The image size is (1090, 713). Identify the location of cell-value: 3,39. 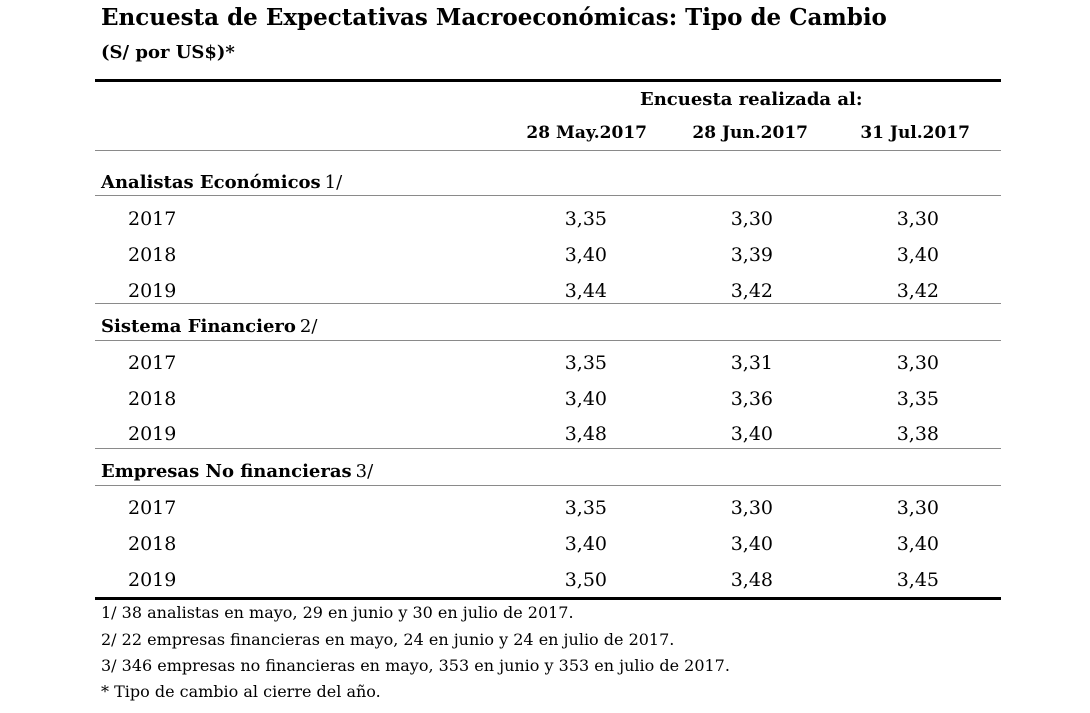
(751, 255).